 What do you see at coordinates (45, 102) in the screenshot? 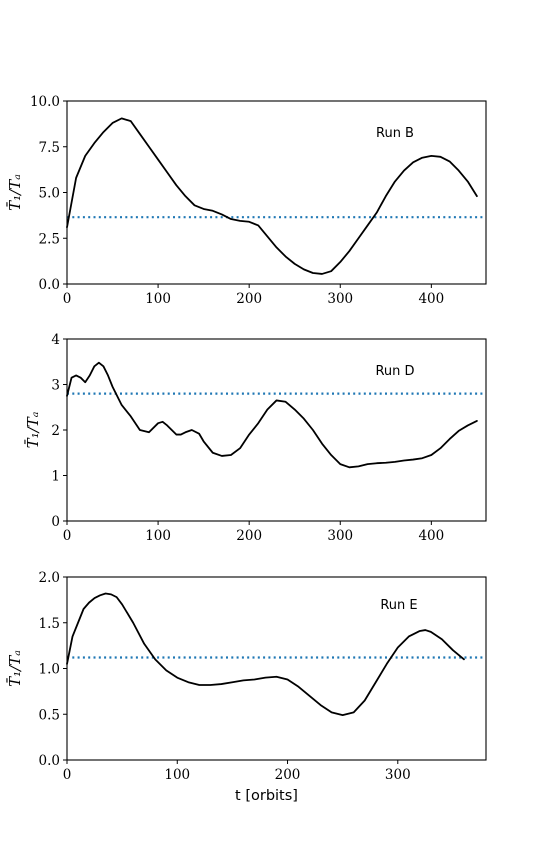
I see `y-tick-label: 10.0` at bounding box center [45, 102].